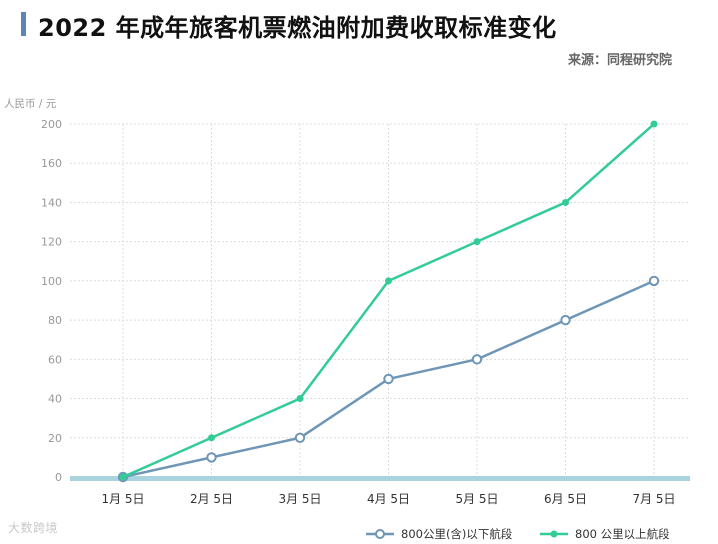 This screenshot has height=544, width=718. Describe the element at coordinates (58, 477) in the screenshot. I see `y-tick-label: 0` at that location.